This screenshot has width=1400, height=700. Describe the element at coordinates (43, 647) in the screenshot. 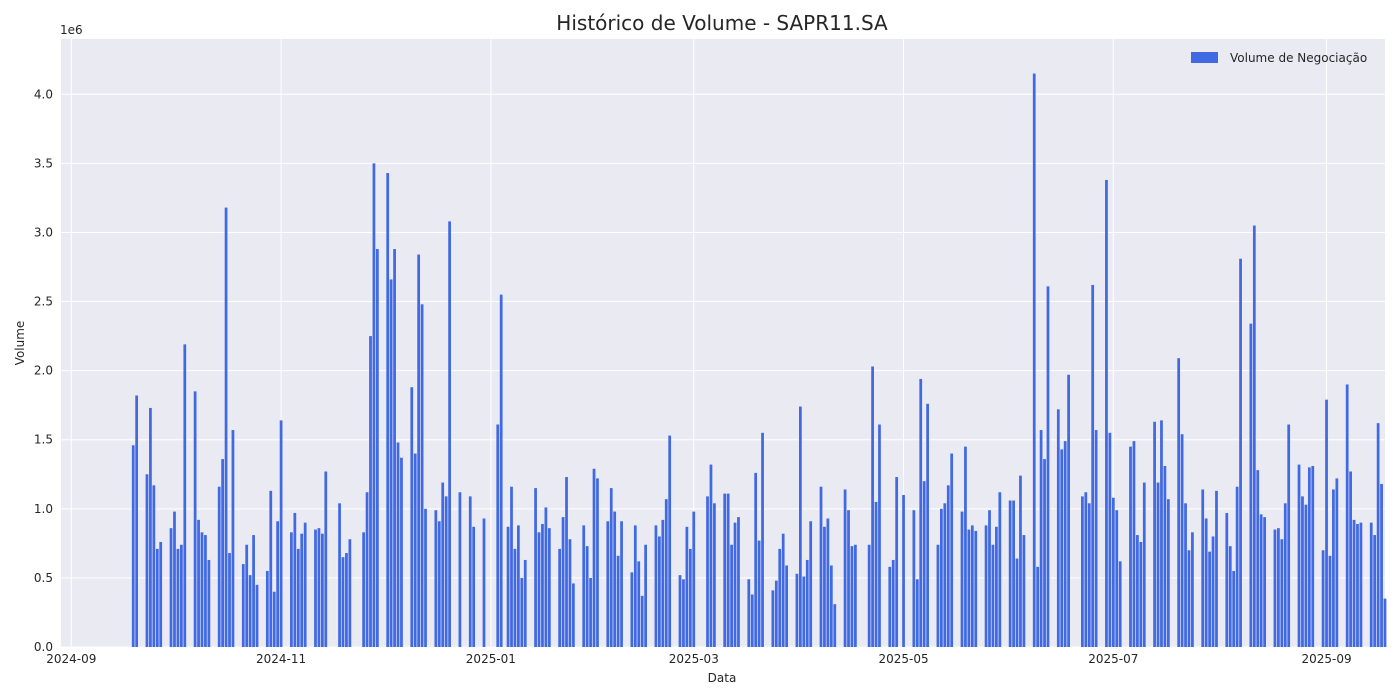

I see `y-tick-label: 0.0` at that location.